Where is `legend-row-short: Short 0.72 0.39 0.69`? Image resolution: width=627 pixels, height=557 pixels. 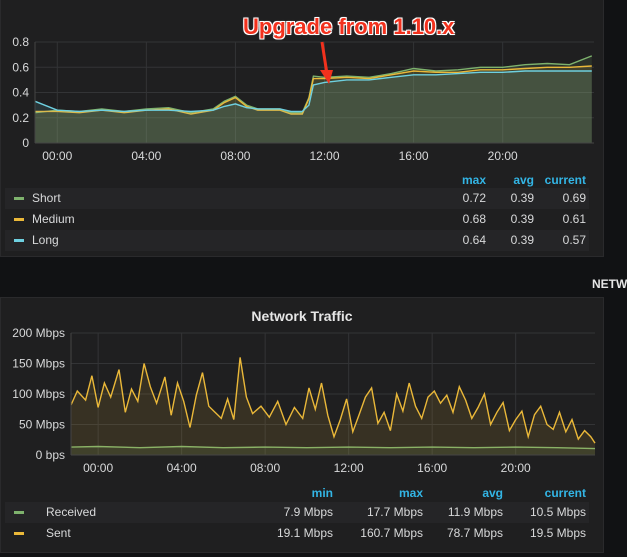
legend-row-short: Short 0.72 0.39 0.69 is located at coordinates (297, 198).